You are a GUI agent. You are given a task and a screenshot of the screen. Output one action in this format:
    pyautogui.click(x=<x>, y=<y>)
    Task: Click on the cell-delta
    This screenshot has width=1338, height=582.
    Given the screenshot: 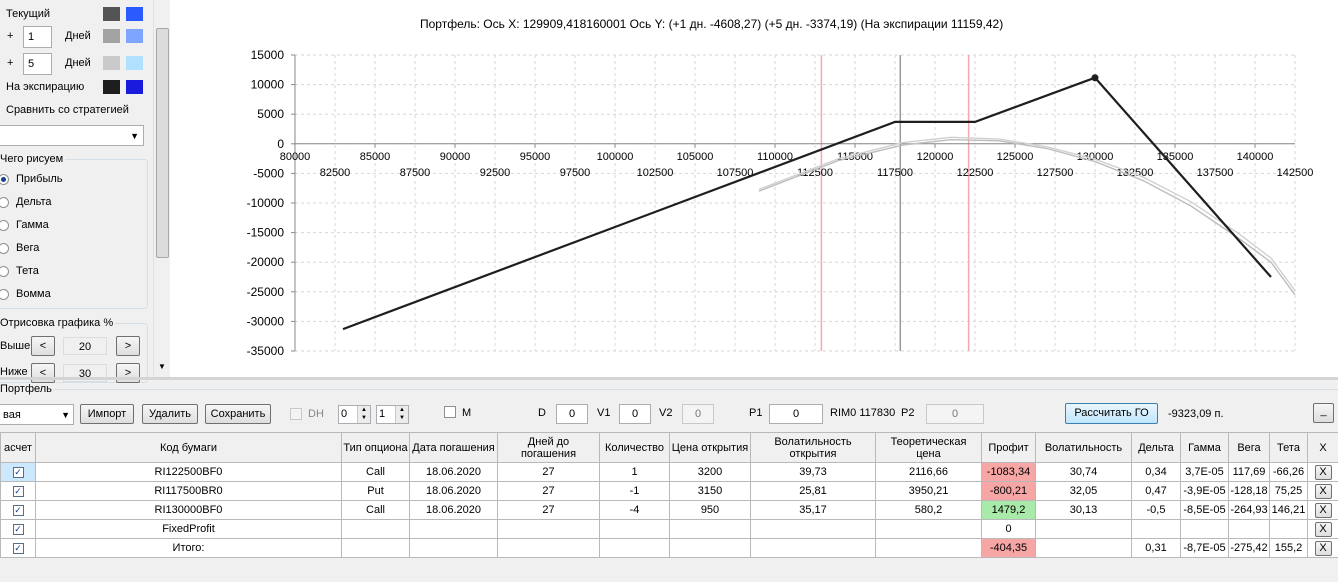 What is the action you would take?
    pyautogui.click(x=1156, y=529)
    